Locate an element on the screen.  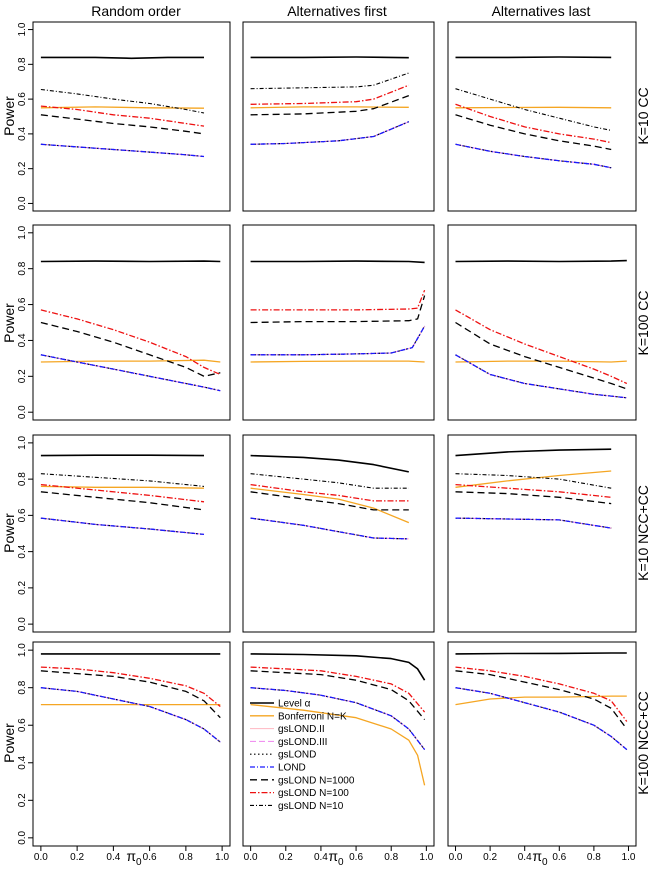
ylabel-row-1: Power is located at coordinates (9, 116).